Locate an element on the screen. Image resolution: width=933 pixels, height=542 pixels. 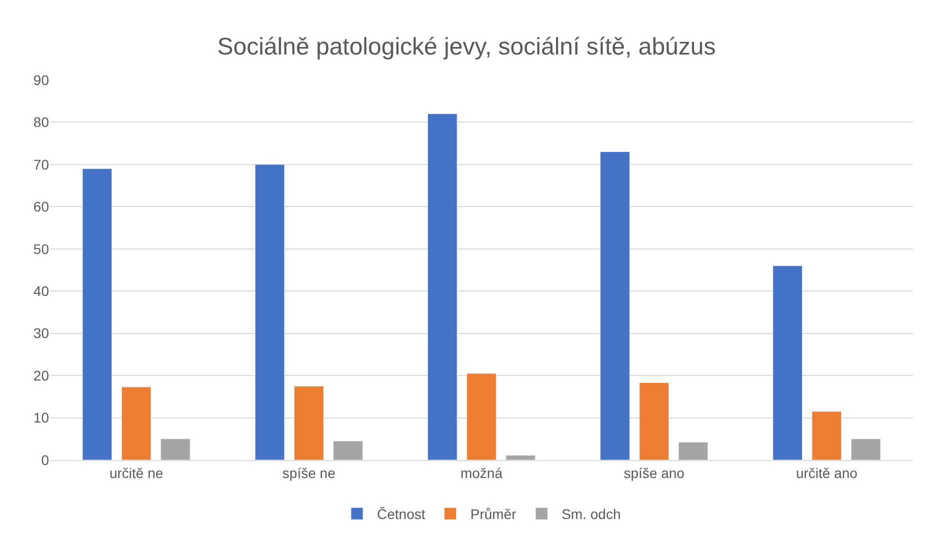
legend-label: Četnost is located at coordinates (401, 514).